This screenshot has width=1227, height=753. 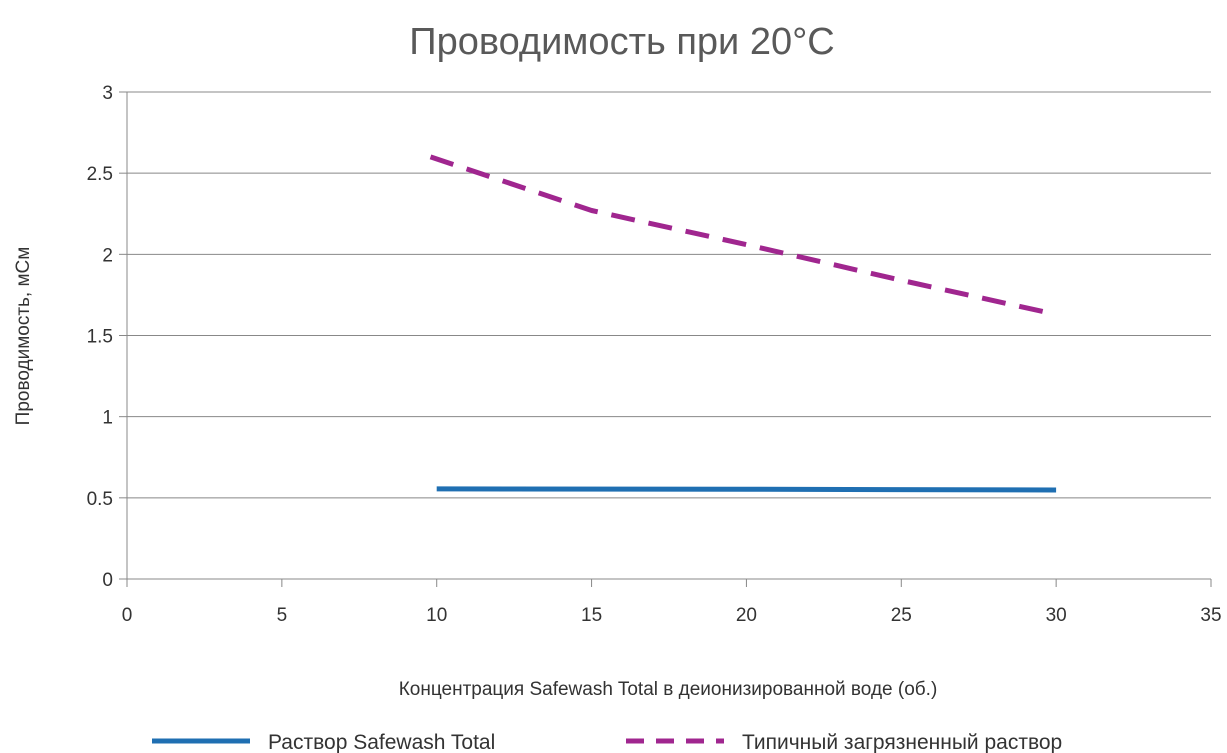 I want to click on y-tick-label-4: 2, so click(x=107, y=255).